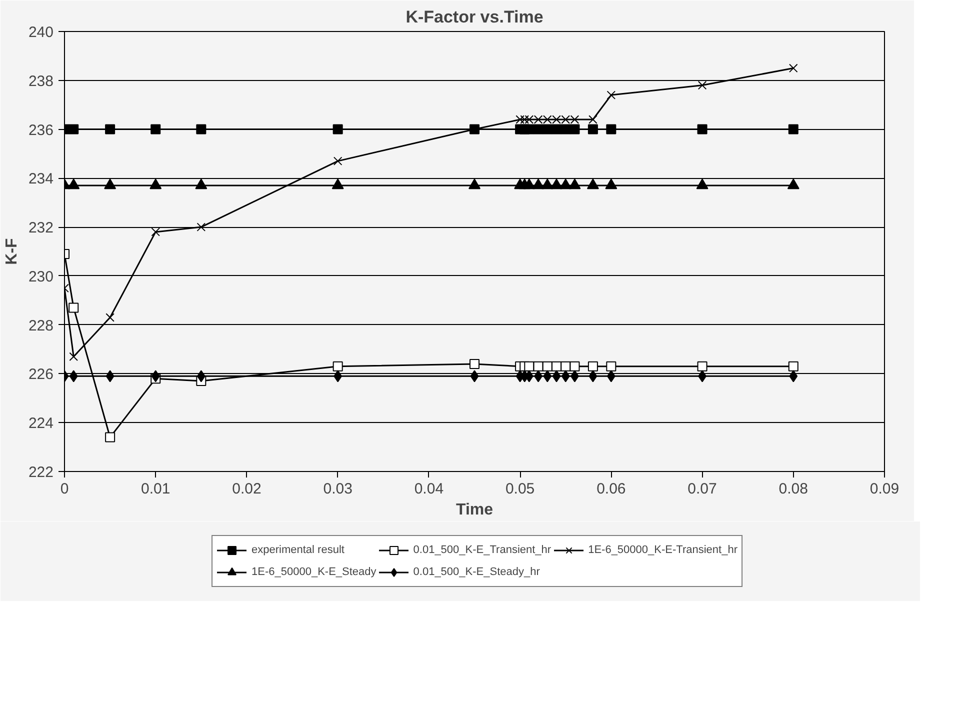 The height and width of the screenshot is (711, 969). What do you see at coordinates (247, 489) in the screenshot?
I see `x-tick-label: 0.02` at bounding box center [247, 489].